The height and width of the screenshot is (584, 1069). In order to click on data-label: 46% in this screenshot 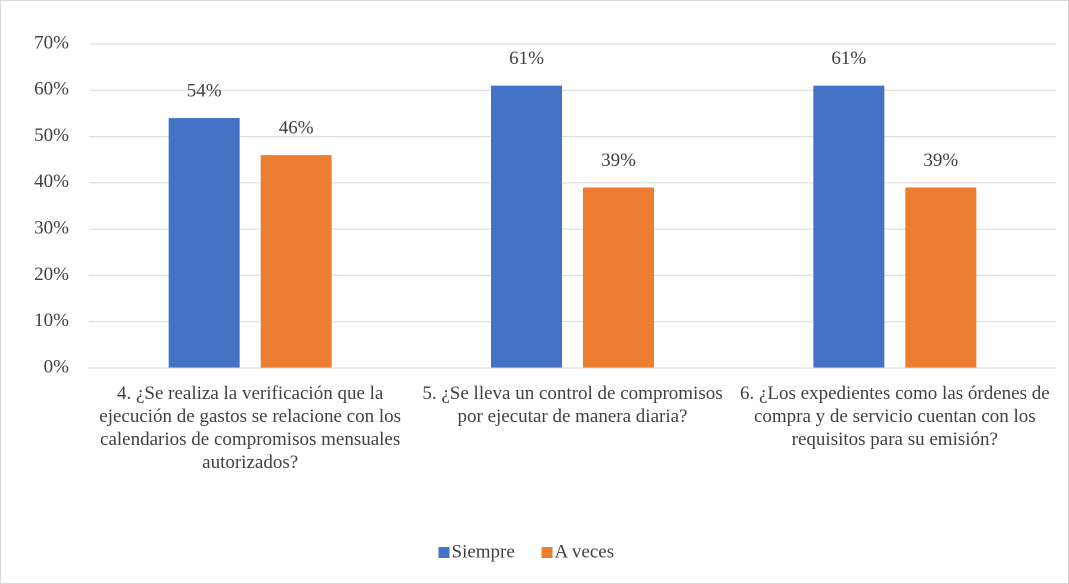, I will do `click(296, 127)`.